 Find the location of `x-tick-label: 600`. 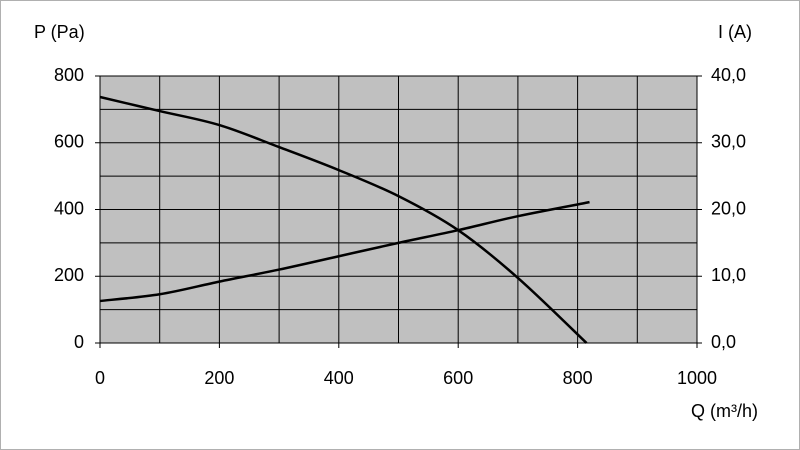

x-tick-label: 600 is located at coordinates (458, 378).